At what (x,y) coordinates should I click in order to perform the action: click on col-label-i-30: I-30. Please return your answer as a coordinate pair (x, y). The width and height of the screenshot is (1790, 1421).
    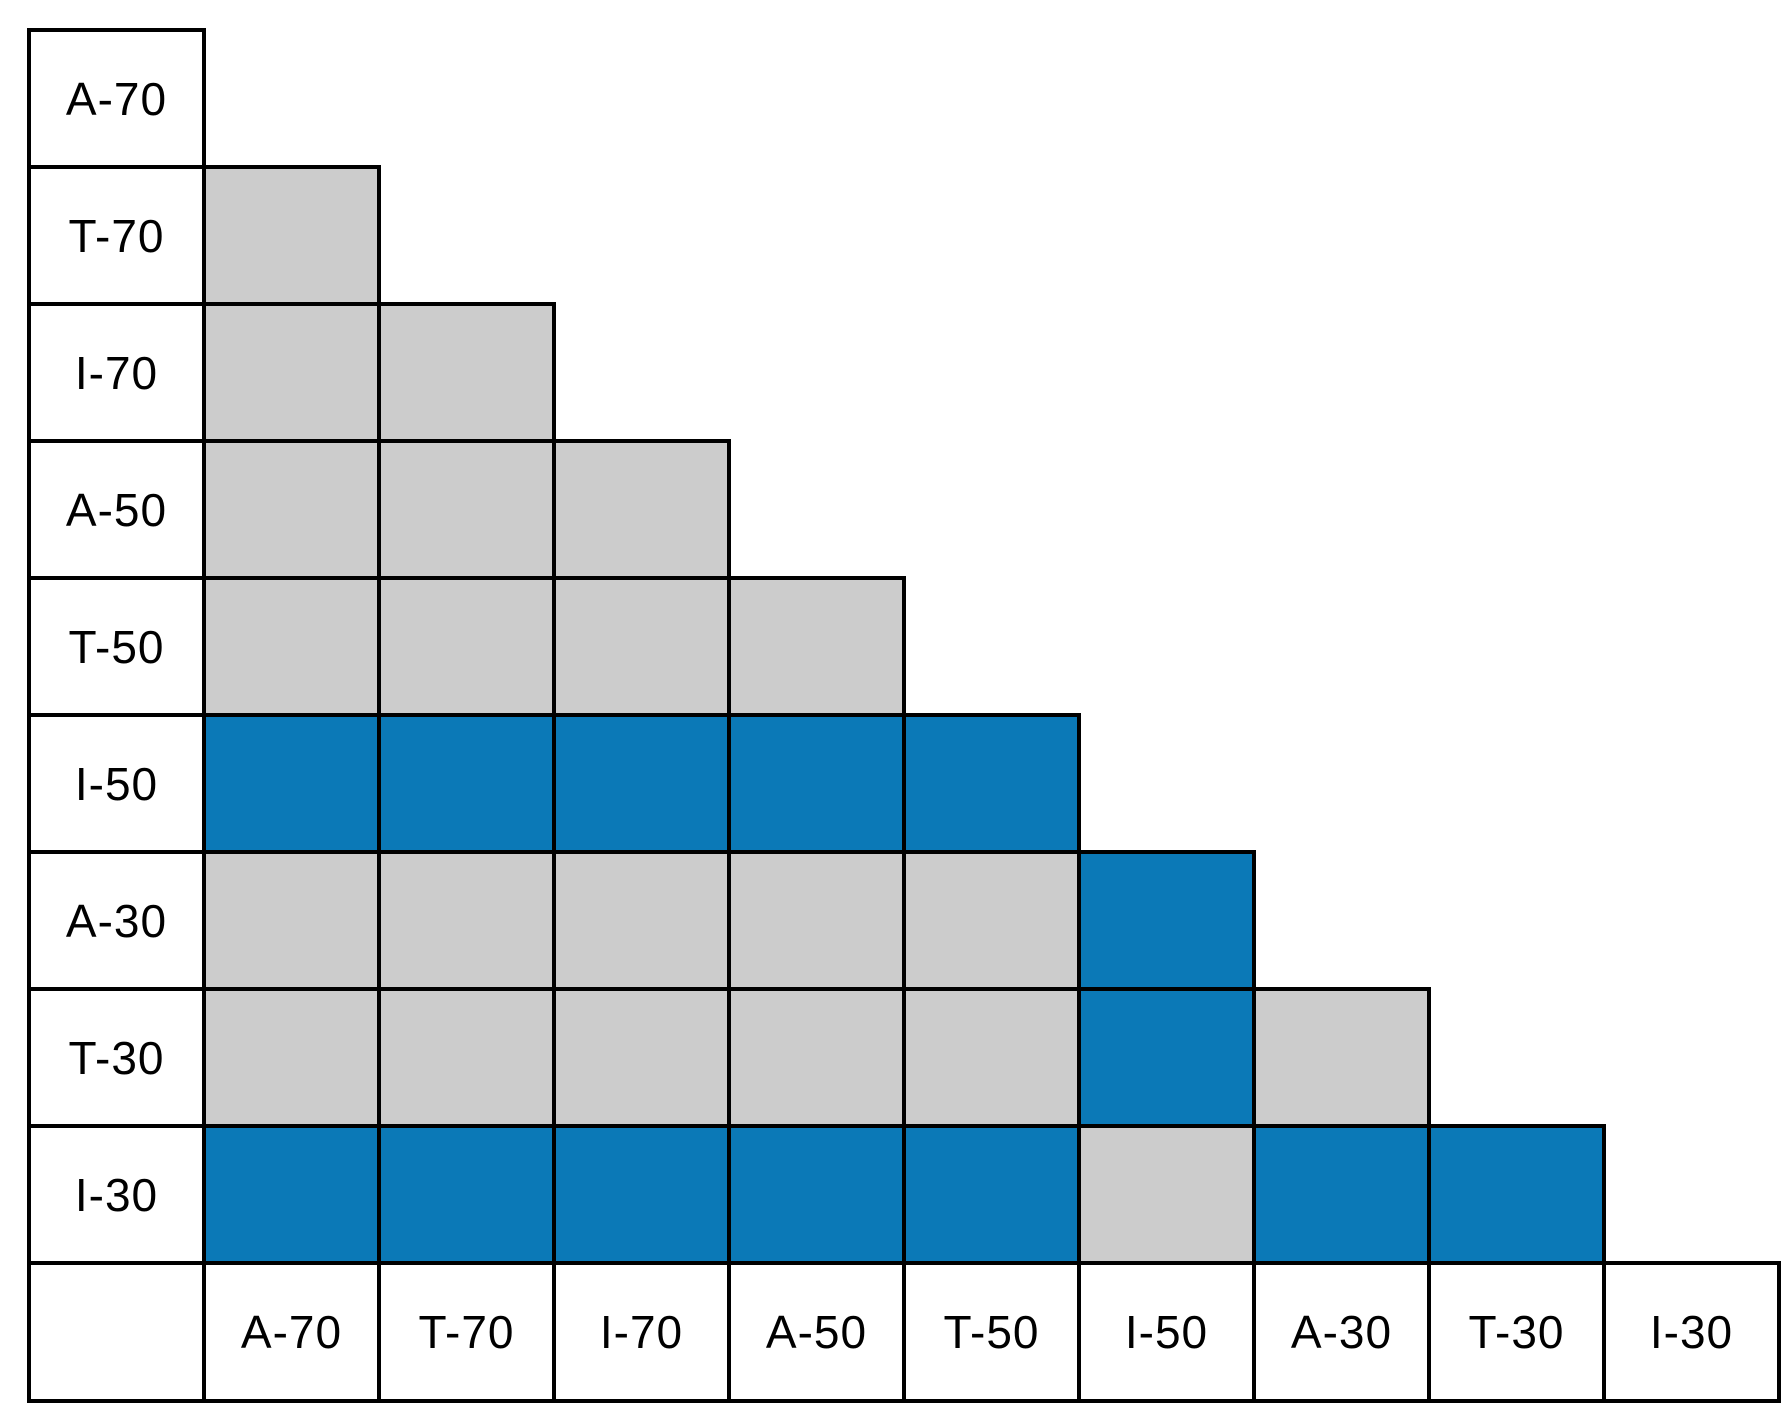
    Looking at the image, I should click on (1691, 1332).